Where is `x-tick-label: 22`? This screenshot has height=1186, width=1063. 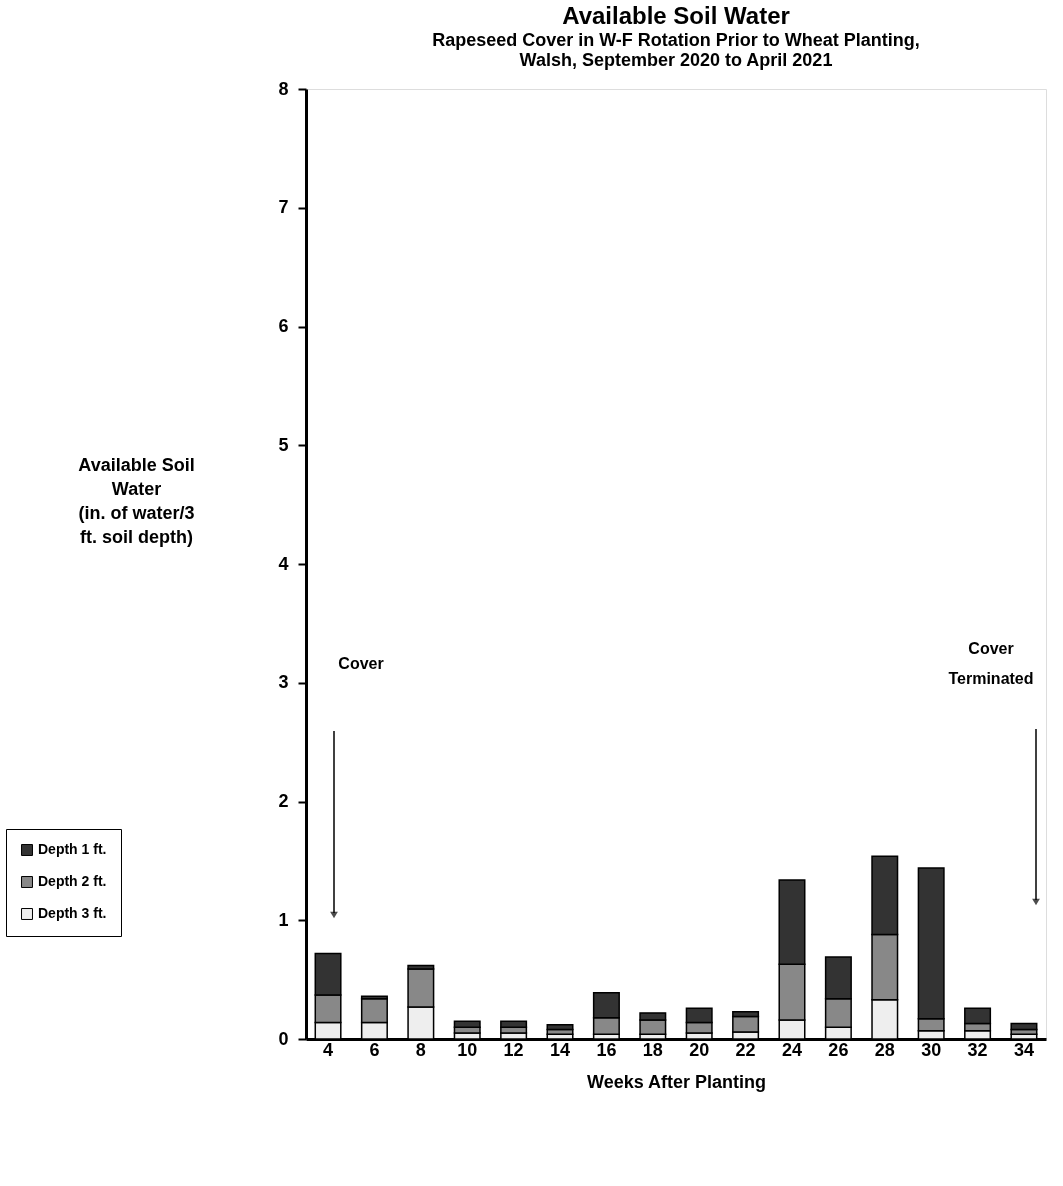 x-tick-label: 22 is located at coordinates (745, 1049).